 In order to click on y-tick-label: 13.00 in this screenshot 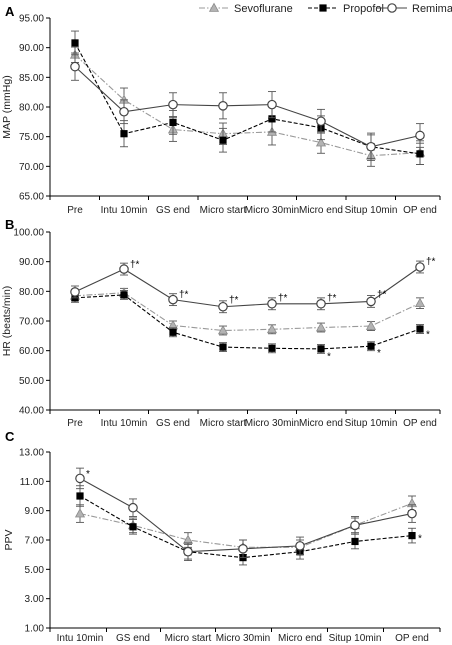, I will do `click(31, 453)`.